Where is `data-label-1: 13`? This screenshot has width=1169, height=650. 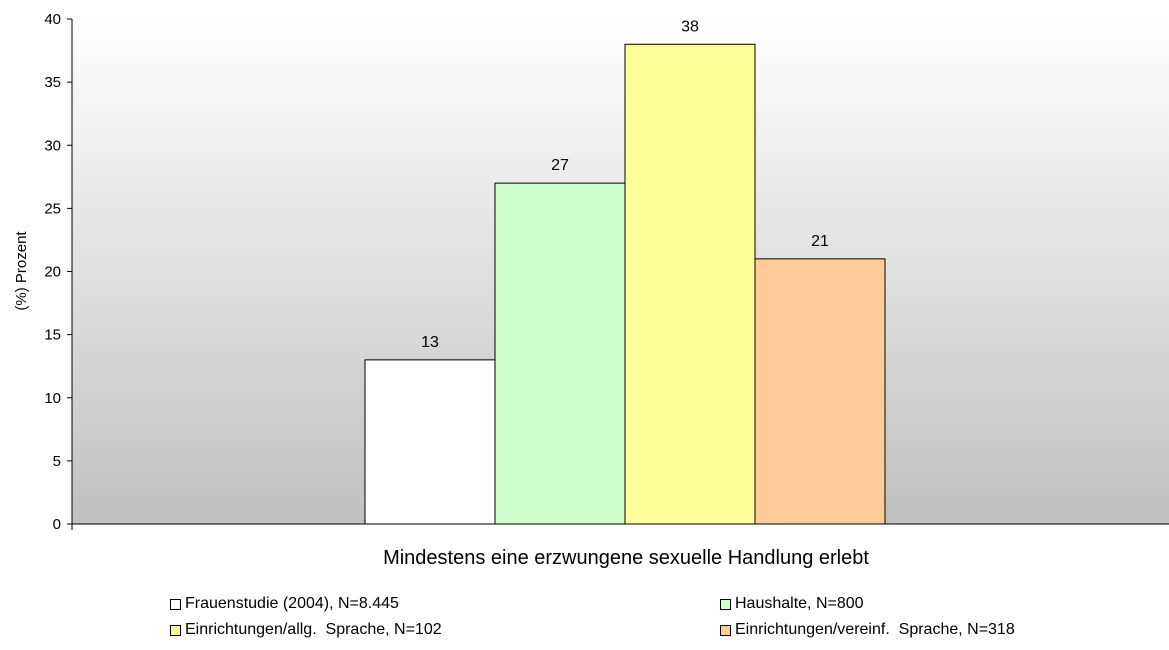
data-label-1: 13 is located at coordinates (430, 342).